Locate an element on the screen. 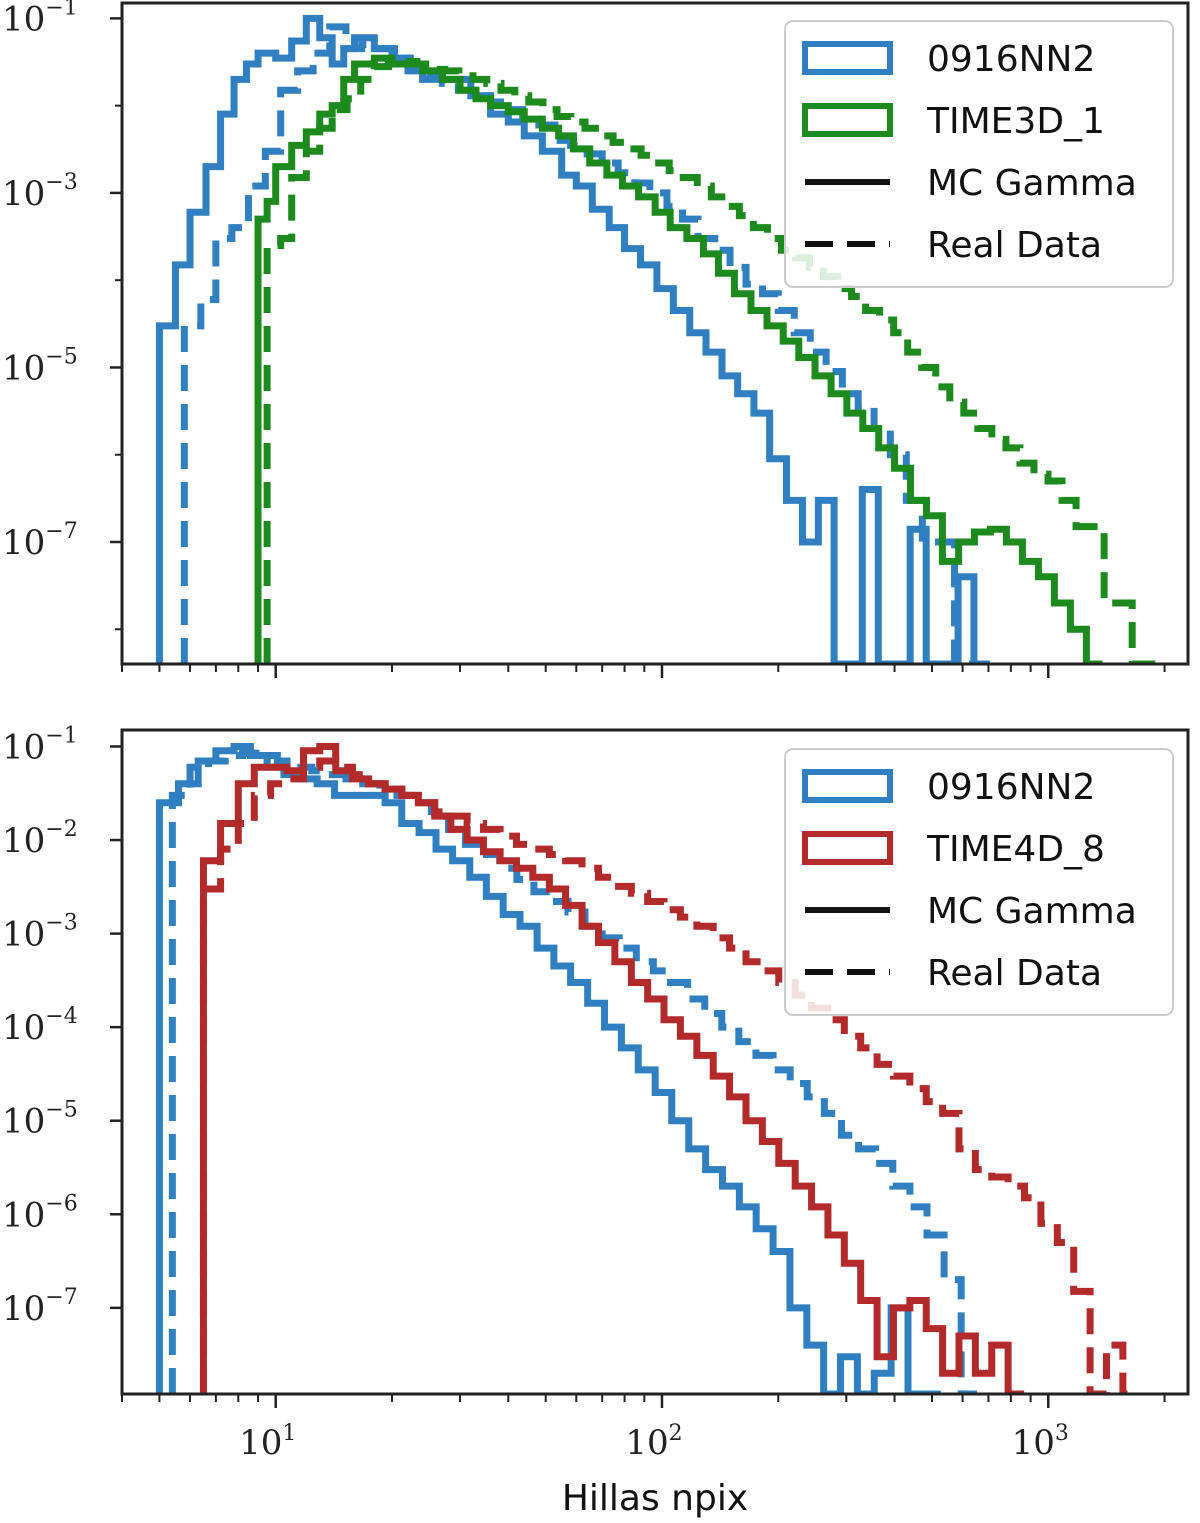 The height and width of the screenshot is (1523, 1200). bottom-panel-y-ticks: 10−110−210−310−410−510−610−7 is located at coordinates (62, 1026).